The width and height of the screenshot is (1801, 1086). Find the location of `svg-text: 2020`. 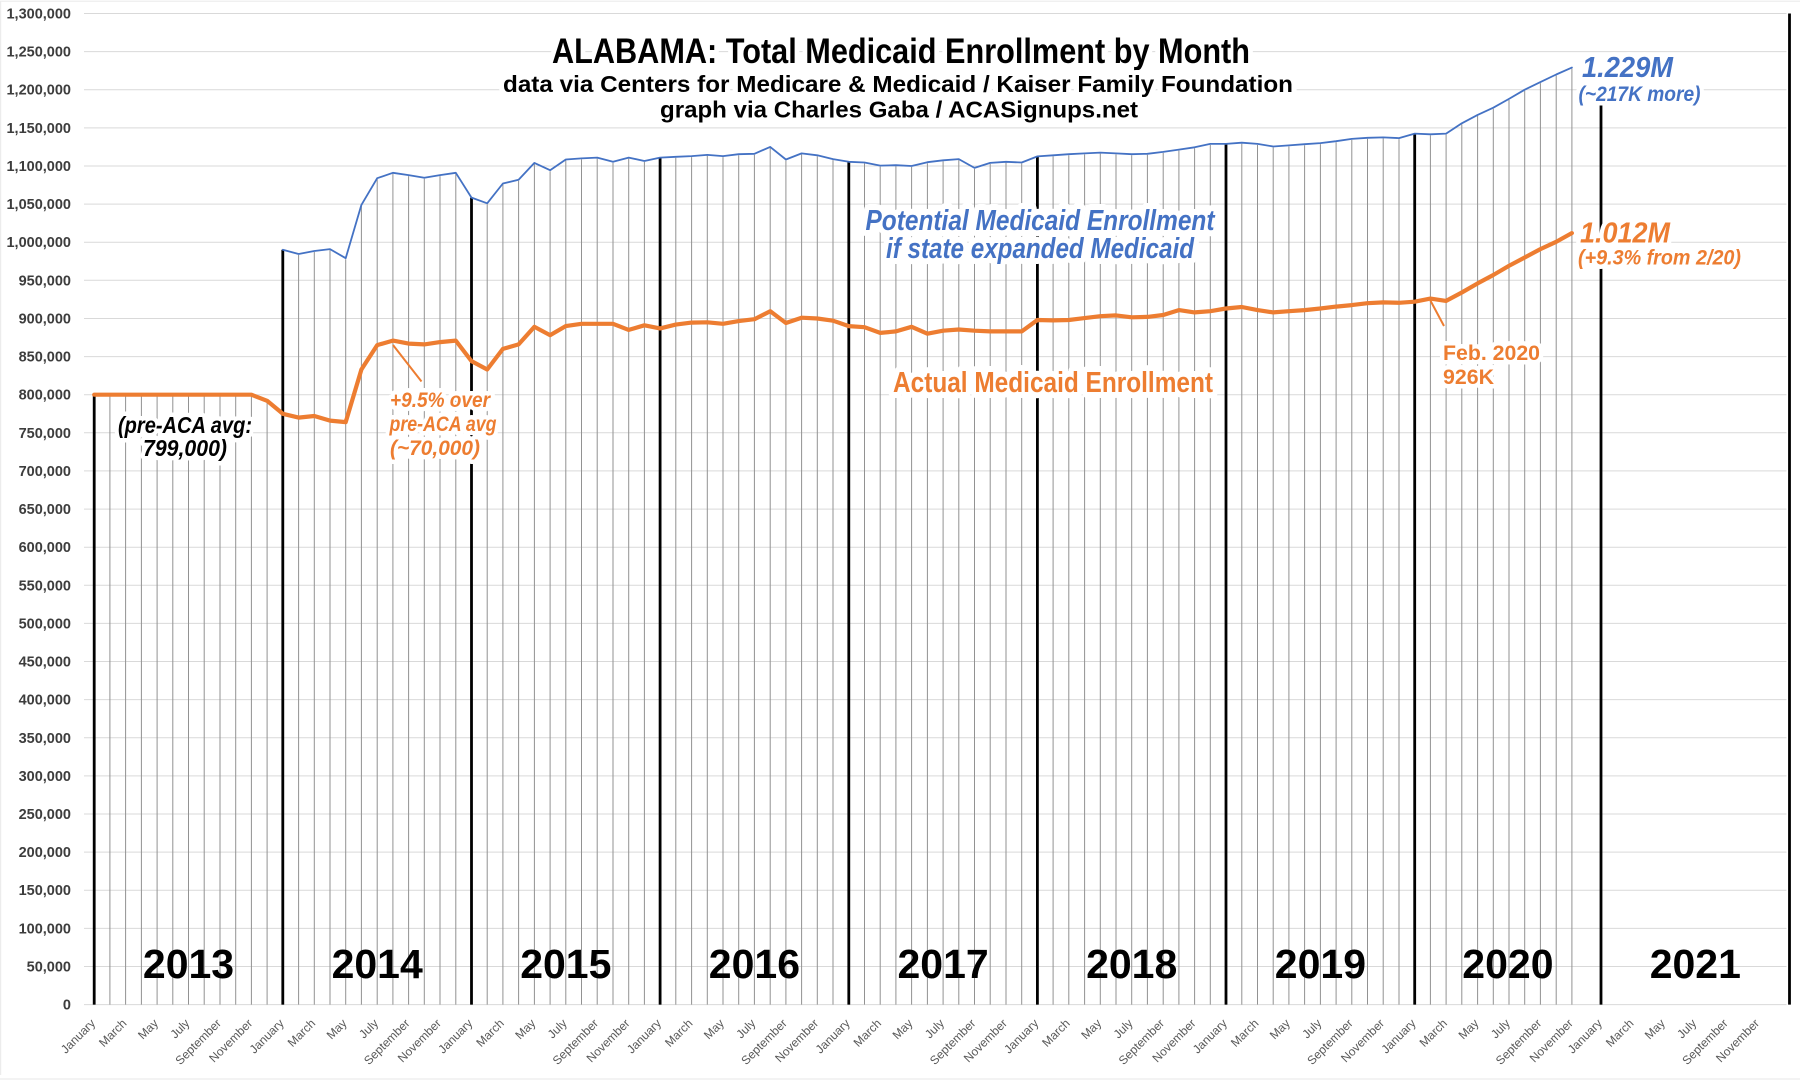

svg-text: 2020 is located at coordinates (1507, 964).